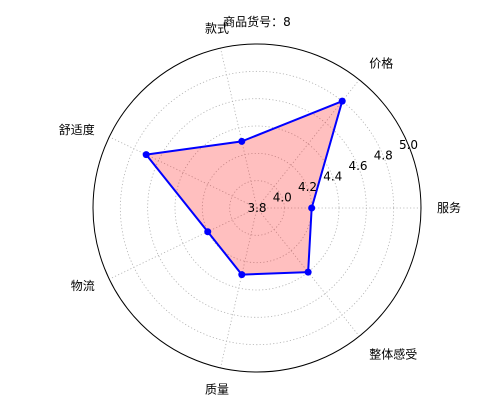  What do you see at coordinates (383, 156) in the screenshot?
I see `radial-tick-label: 4.8` at bounding box center [383, 156].